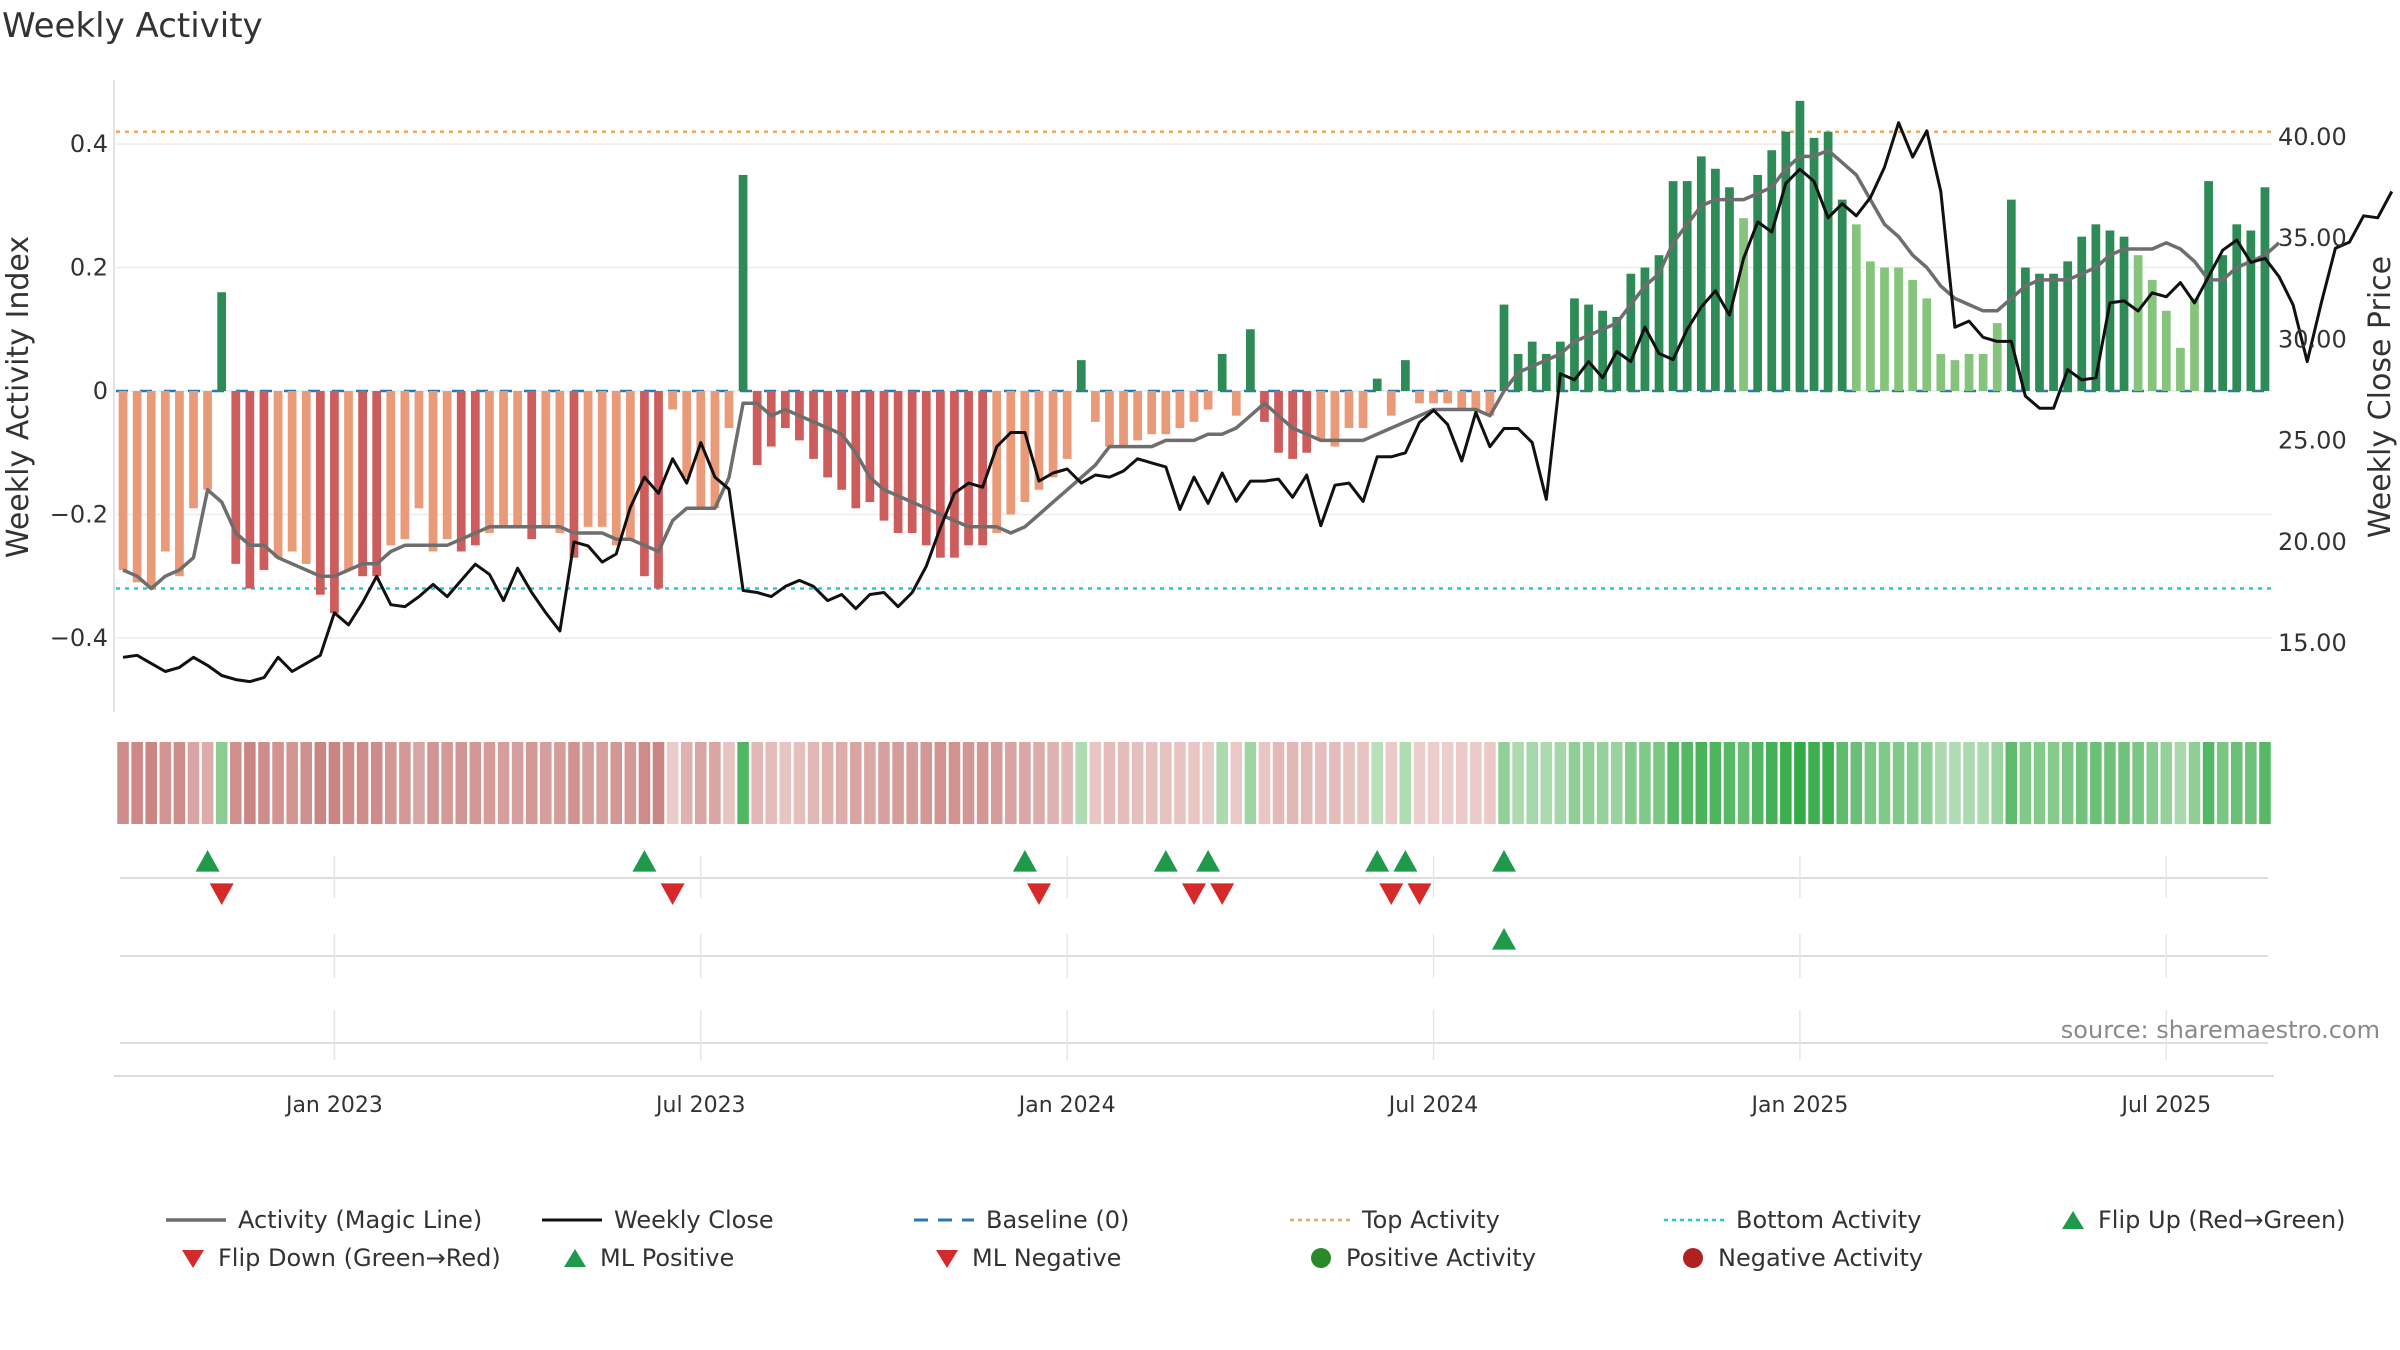  Describe the element at coordinates (100, 391) in the screenshot. I see `y-tick-label: 0` at that location.